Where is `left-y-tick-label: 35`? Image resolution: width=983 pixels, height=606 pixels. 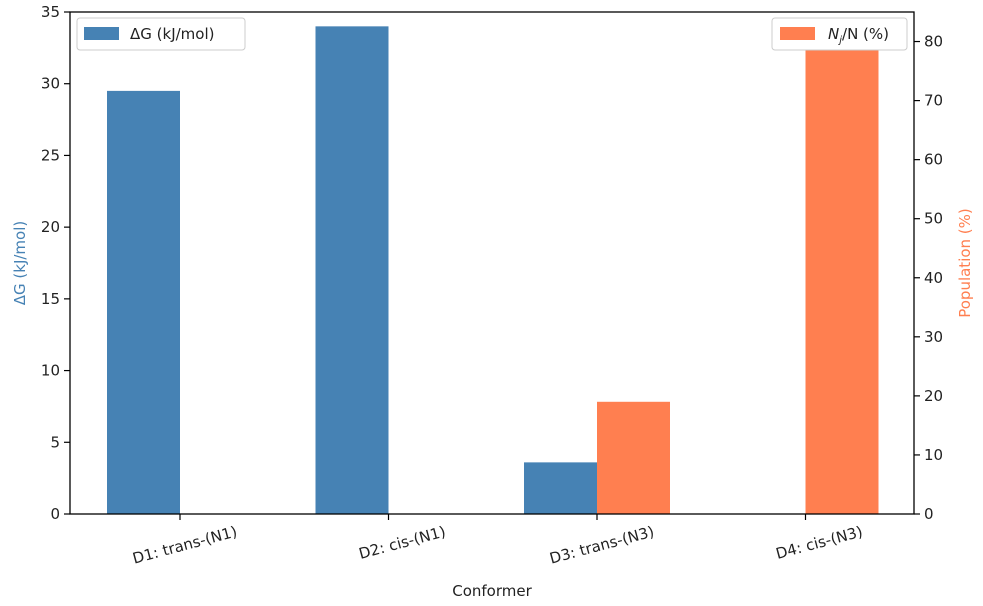
left-y-tick-label: 35 is located at coordinates (50, 12).